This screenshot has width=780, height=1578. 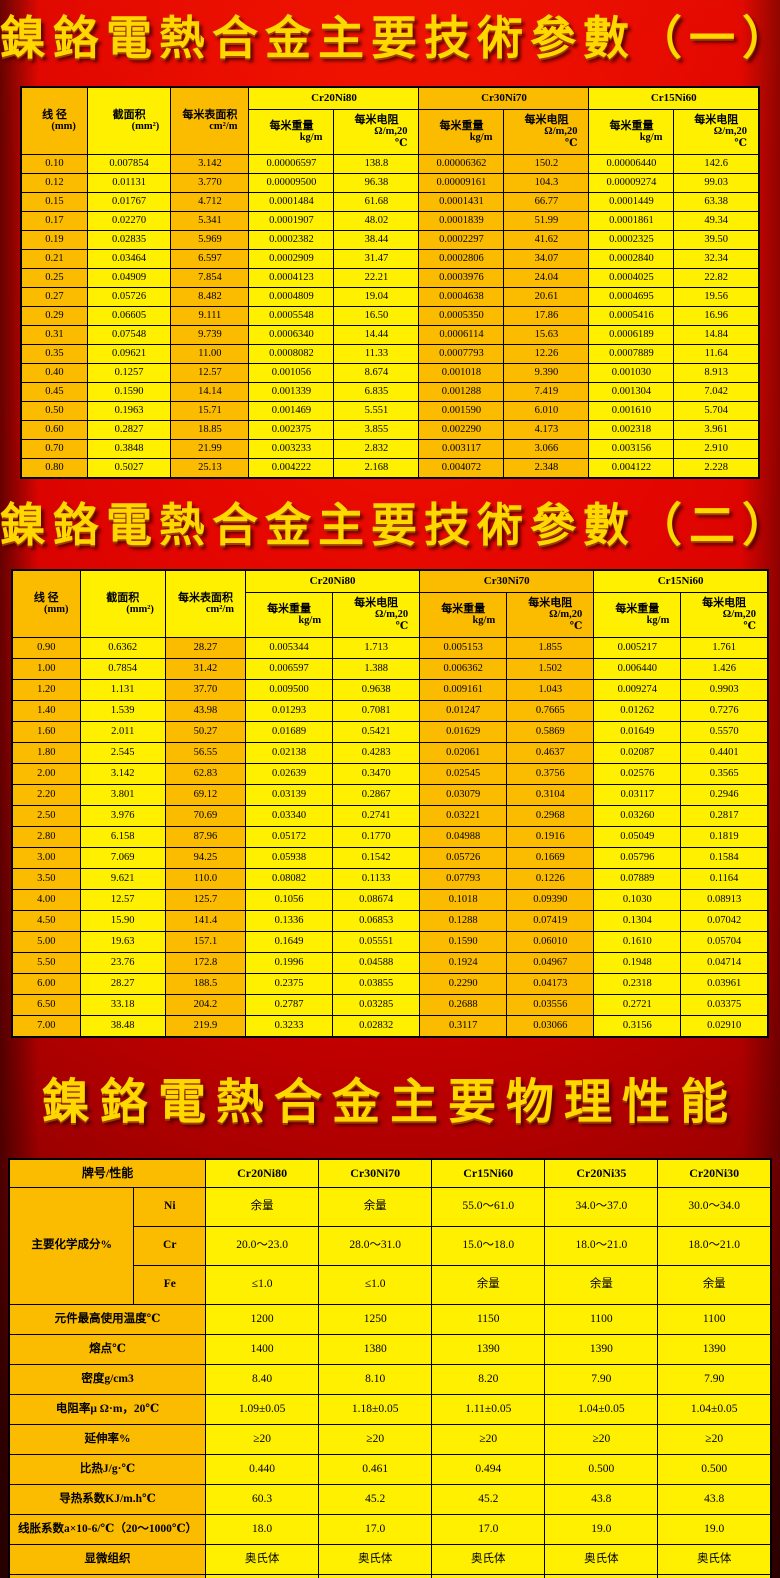 What do you see at coordinates (54, 411) in the screenshot?
I see `cell: 0.50` at bounding box center [54, 411].